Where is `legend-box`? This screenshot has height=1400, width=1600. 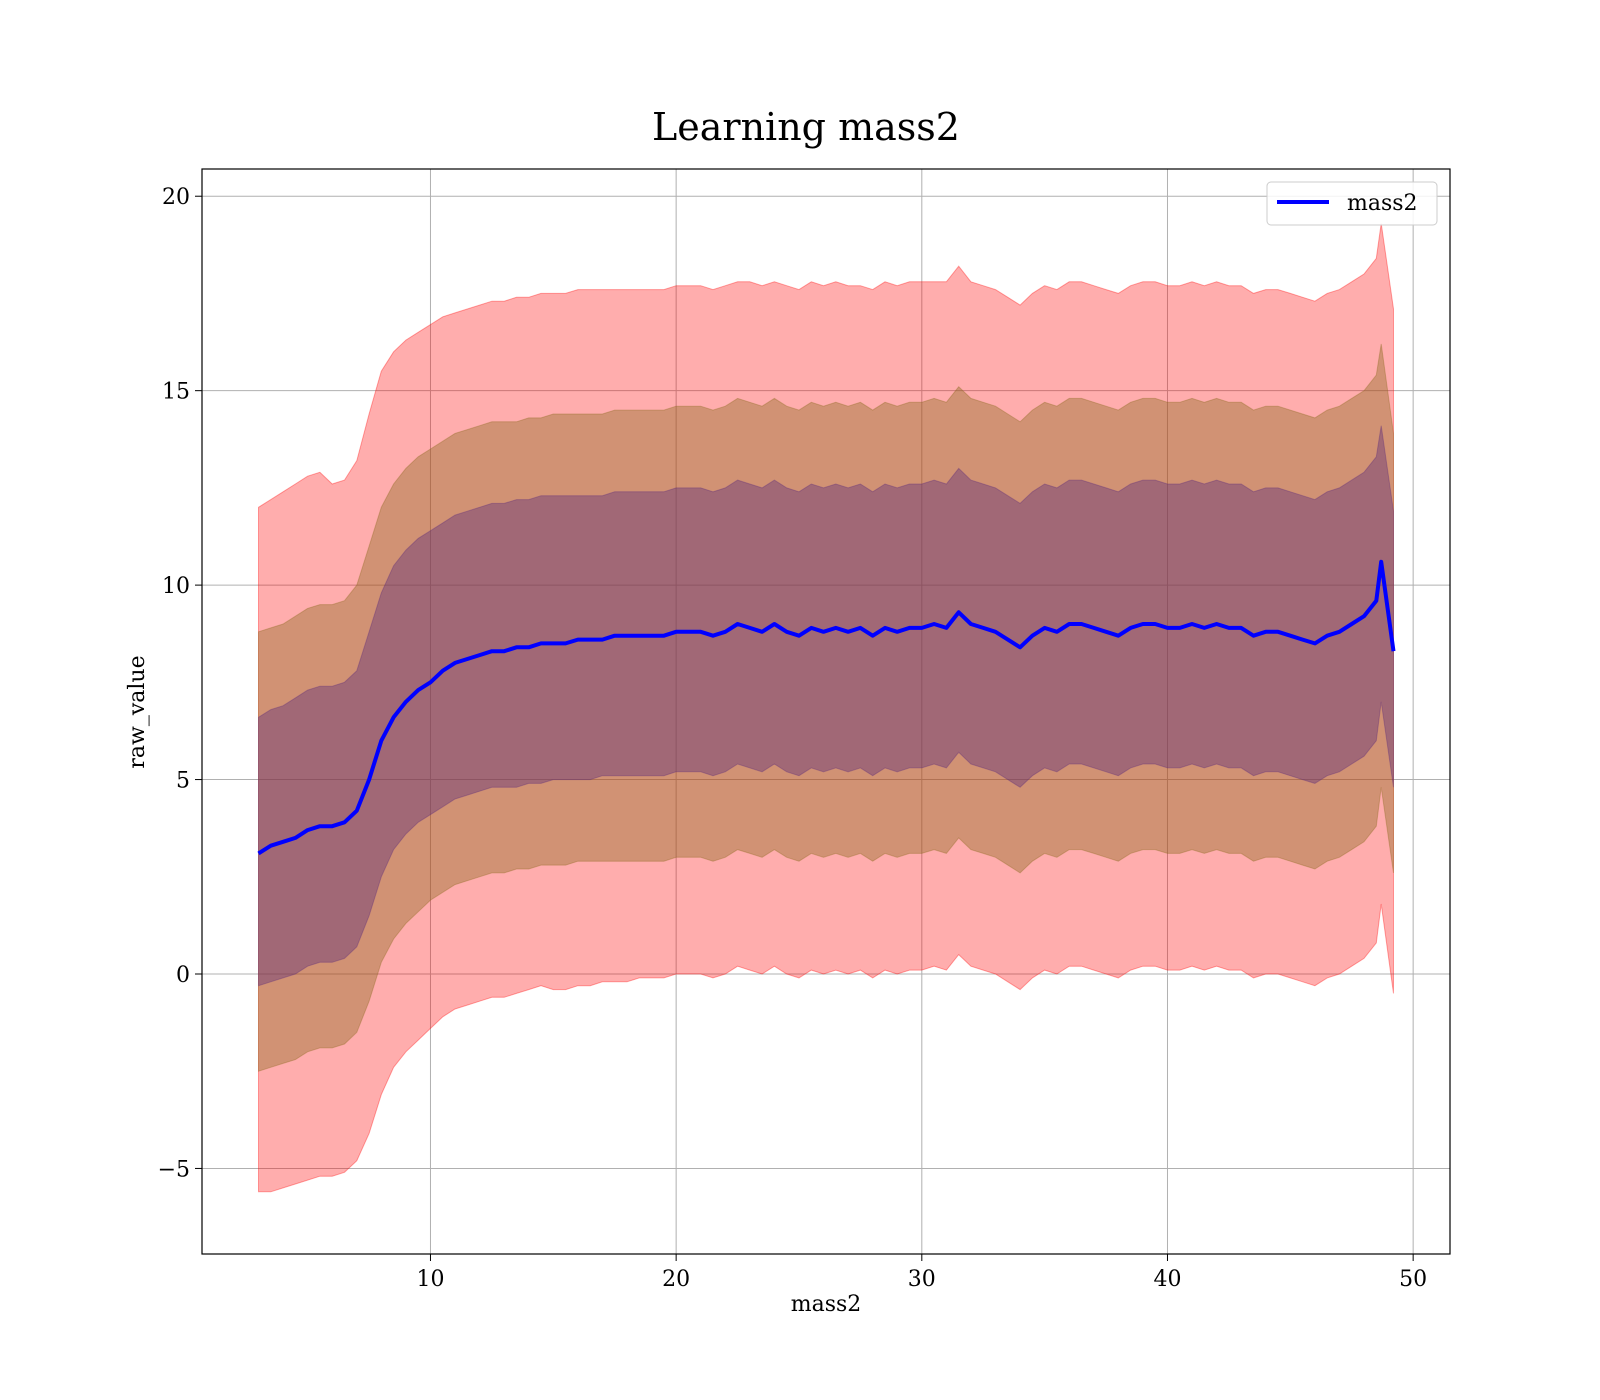 legend-box is located at coordinates (1352, 203).